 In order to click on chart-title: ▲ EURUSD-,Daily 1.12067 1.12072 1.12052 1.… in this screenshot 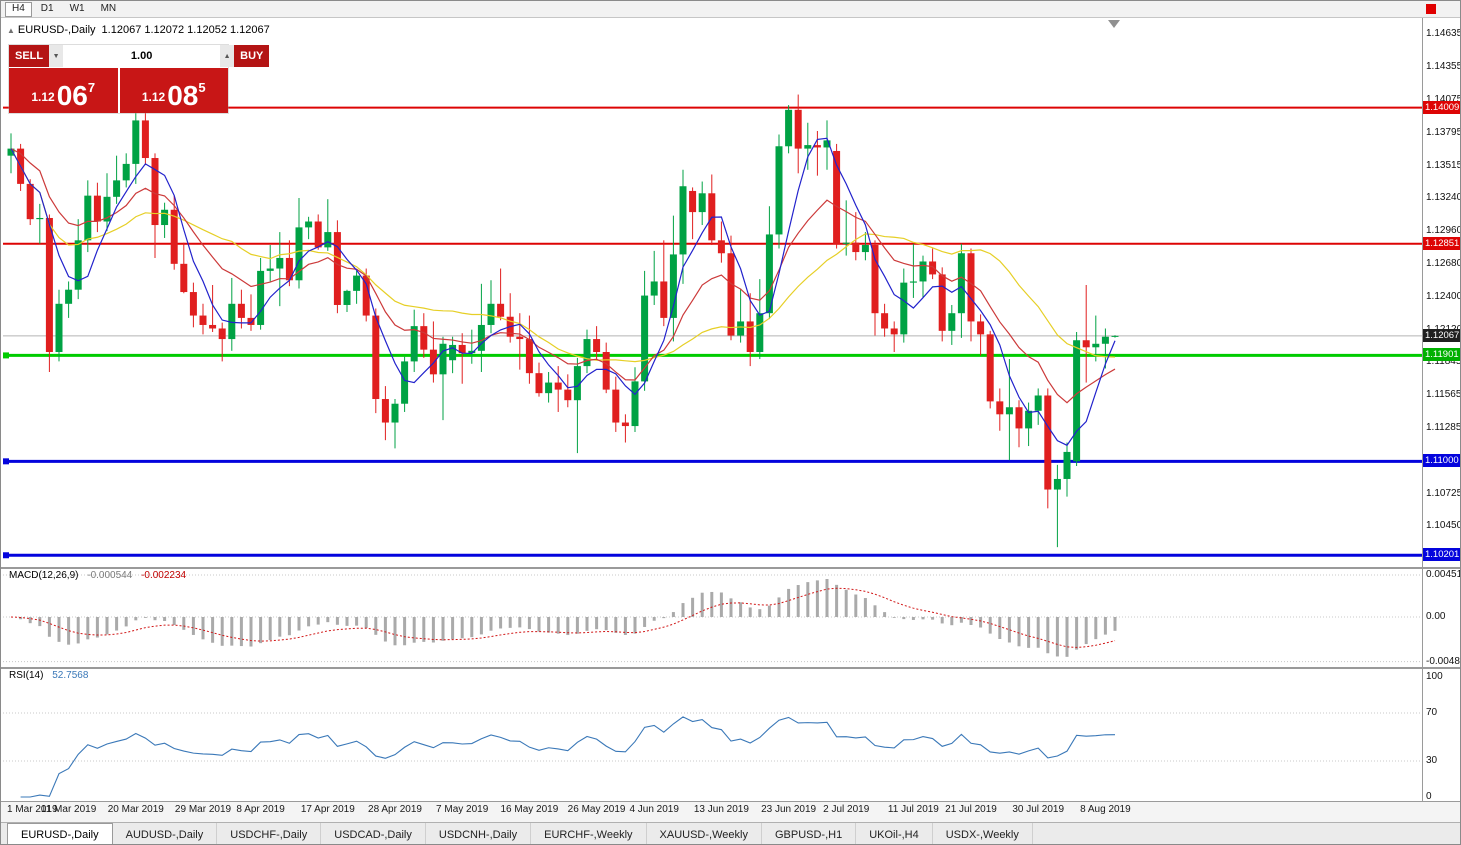, I will do `click(138, 30)`.